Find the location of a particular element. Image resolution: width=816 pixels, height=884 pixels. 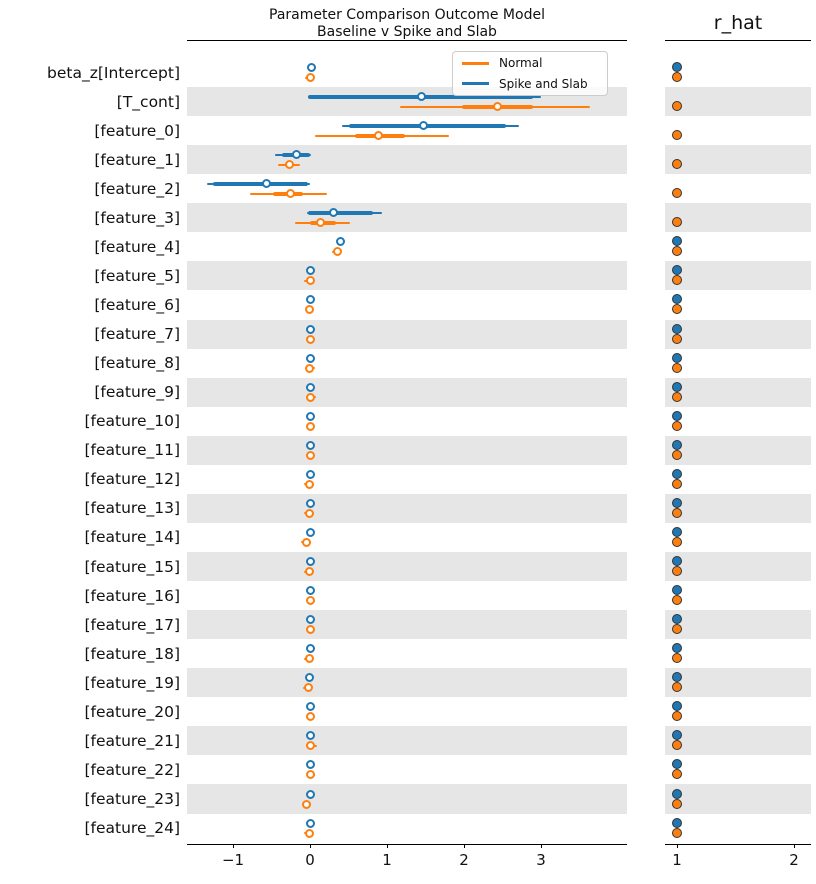

row-label: [T_cont] is located at coordinates (148, 101).